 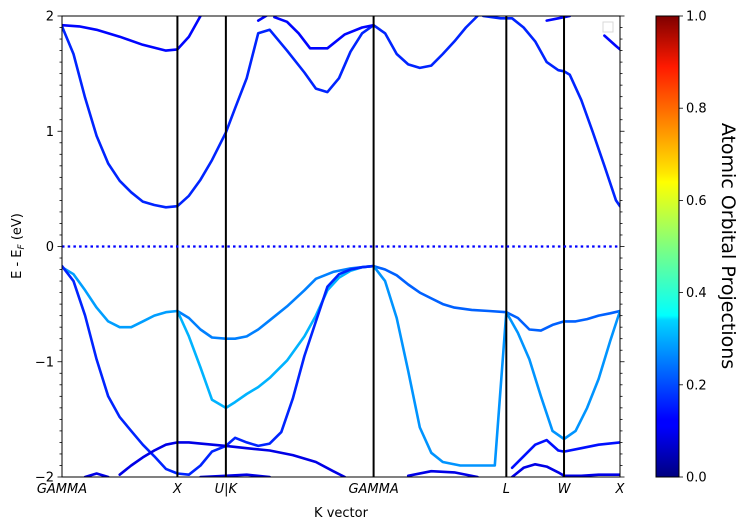 I want to click on x-axis-label: K vector, so click(x=341, y=513).